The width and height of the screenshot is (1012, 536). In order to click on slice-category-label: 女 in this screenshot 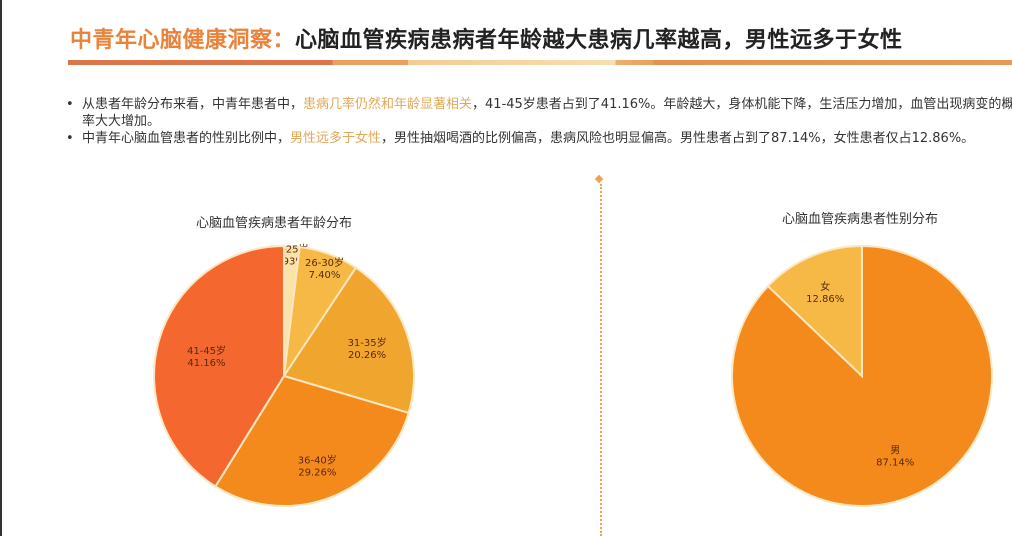, I will do `click(825, 286)`.